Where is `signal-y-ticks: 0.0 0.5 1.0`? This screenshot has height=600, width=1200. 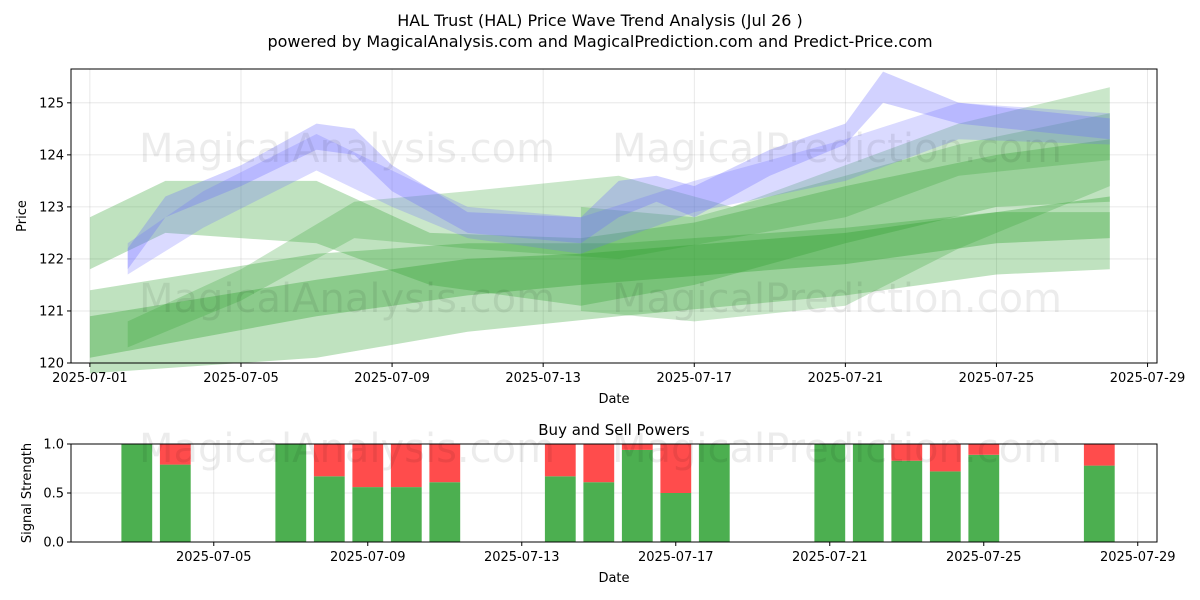 signal-y-ticks: 0.0 0.5 1.0 is located at coordinates (57, 494).